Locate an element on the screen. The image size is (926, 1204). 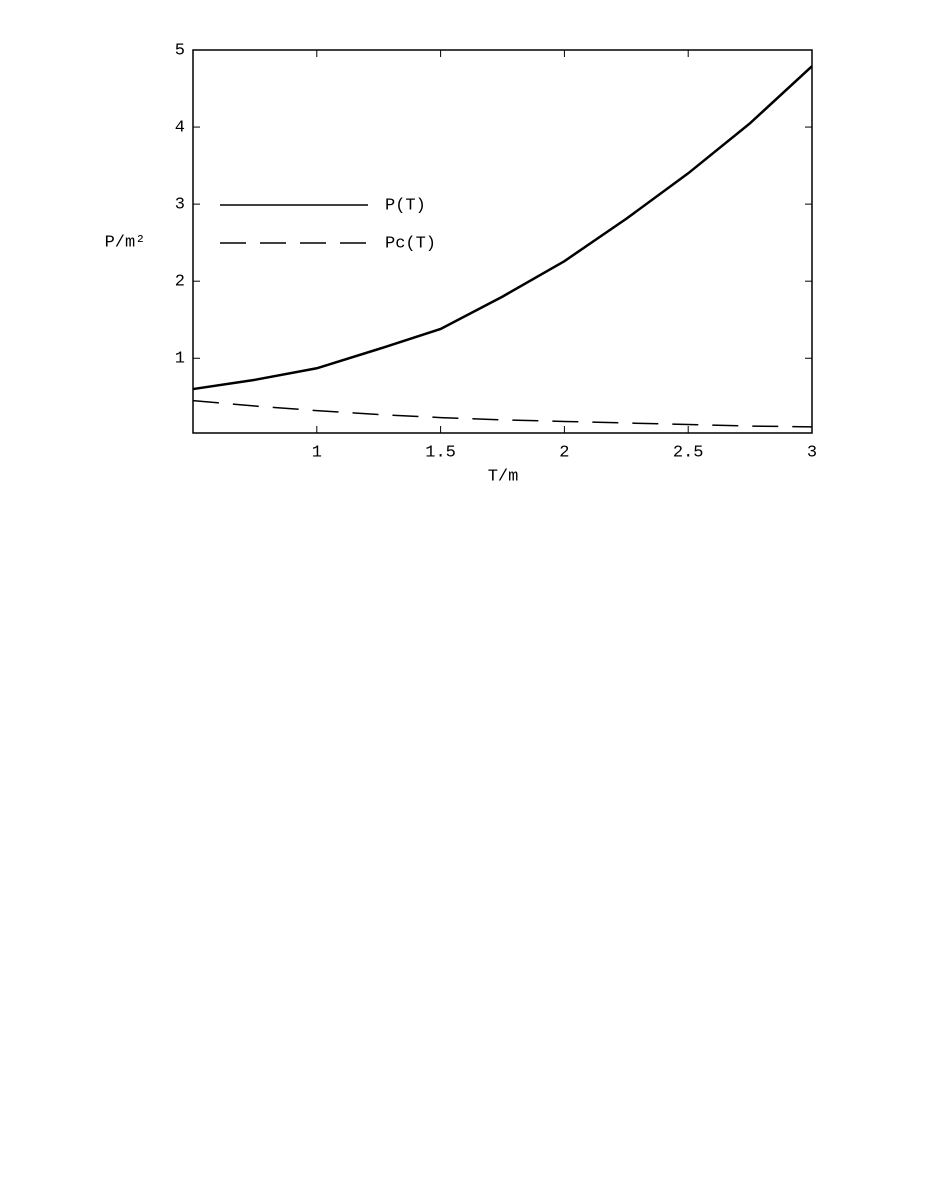
x-tick-label: 3 is located at coordinates (812, 452).